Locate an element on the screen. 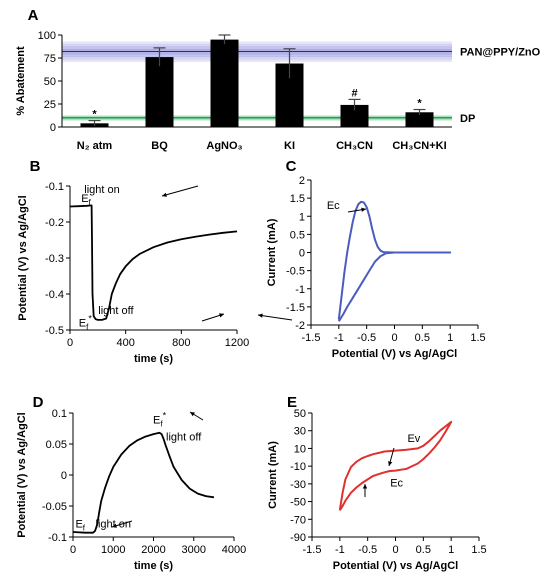 Image resolution: width=554 pixels, height=577 pixels. y-tick-label: -0.05 is located at coordinates (54, 507).